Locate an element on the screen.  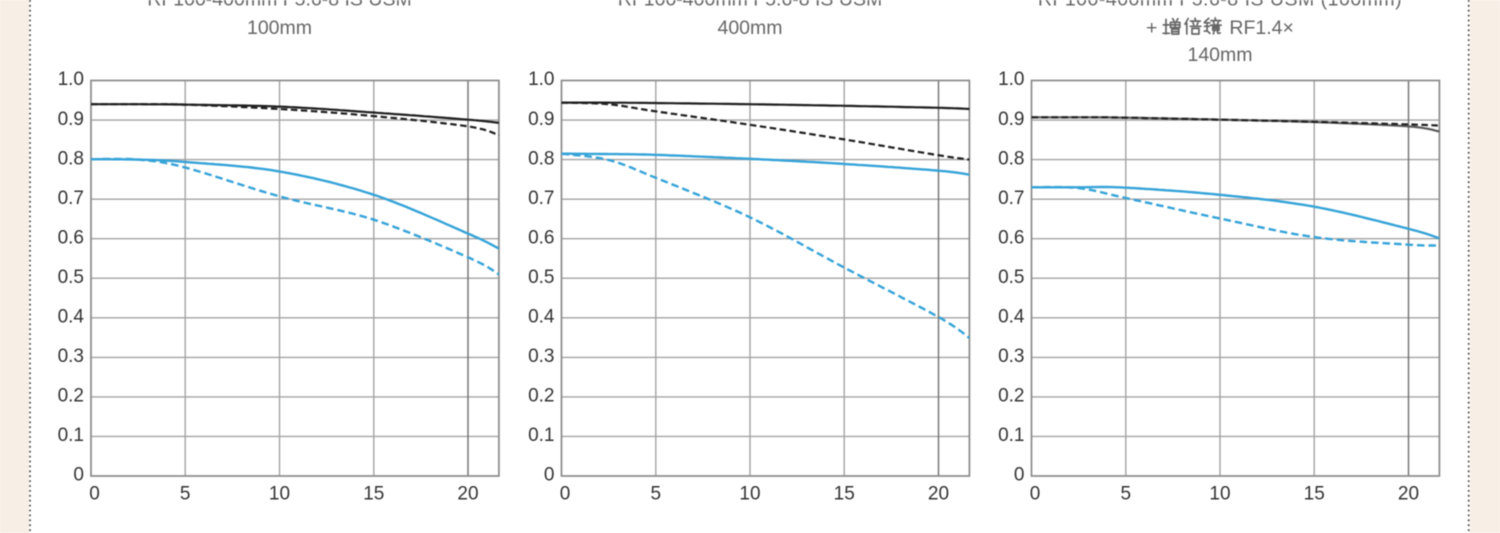
svg-text: 100mm is located at coordinates (279, 28).